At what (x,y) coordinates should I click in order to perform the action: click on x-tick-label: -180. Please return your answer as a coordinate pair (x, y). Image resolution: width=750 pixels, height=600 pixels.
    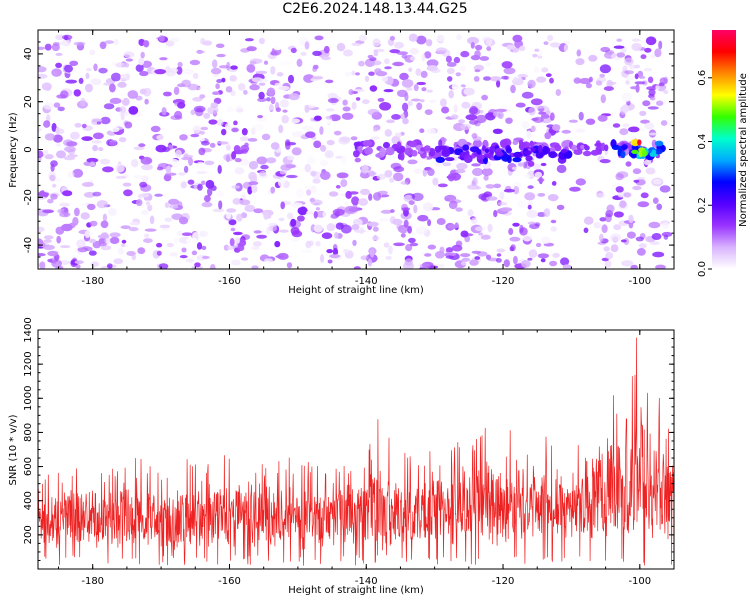
    Looking at the image, I should click on (92, 581).